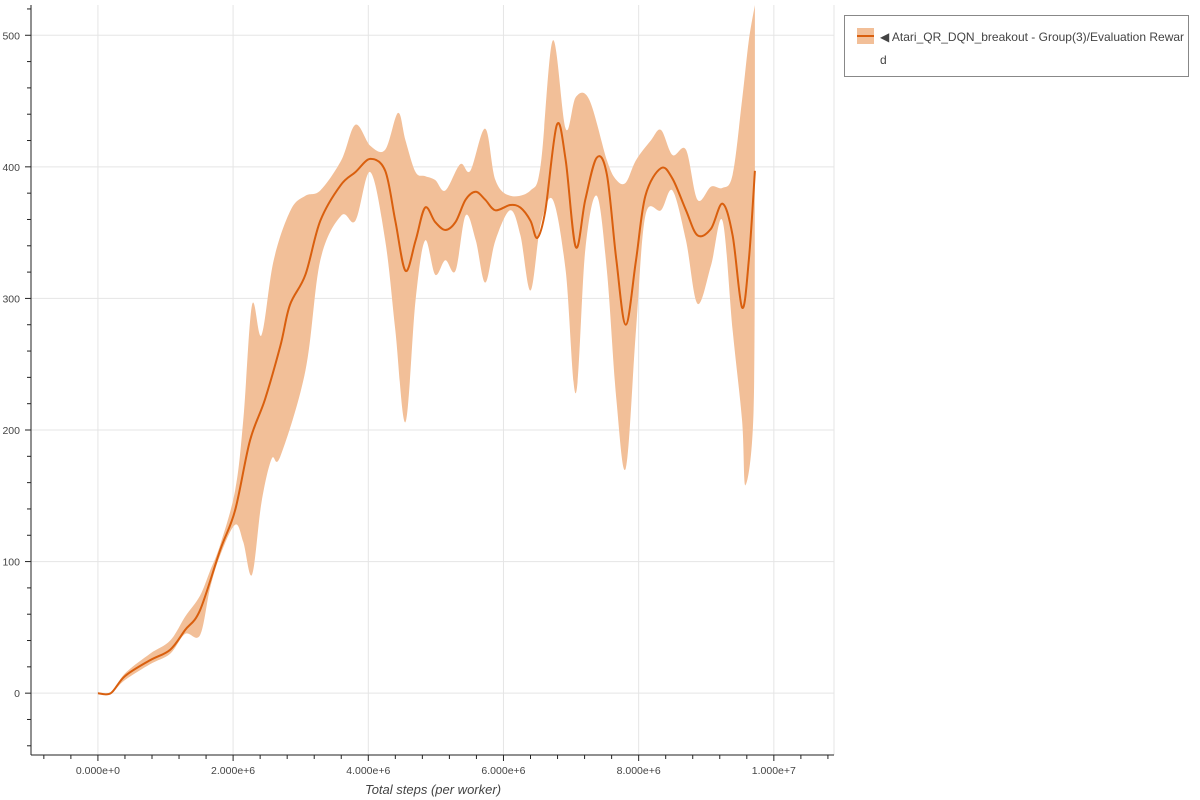 This screenshot has height=800, width=1200. What do you see at coordinates (11, 299) in the screenshot?
I see `y-tick-label: 300` at bounding box center [11, 299].